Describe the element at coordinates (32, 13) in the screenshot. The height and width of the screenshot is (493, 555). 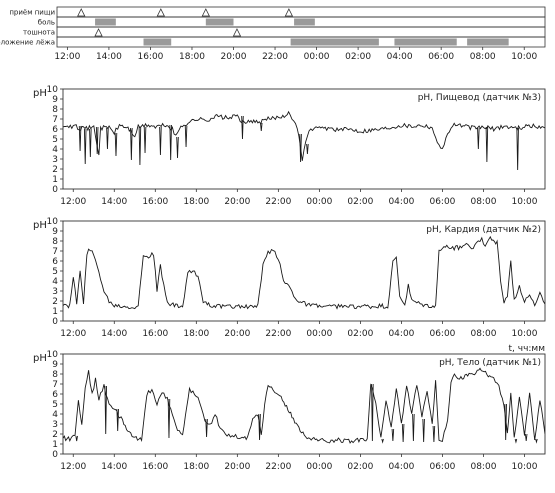
I see `event-row-label: приём пищи` at that location.